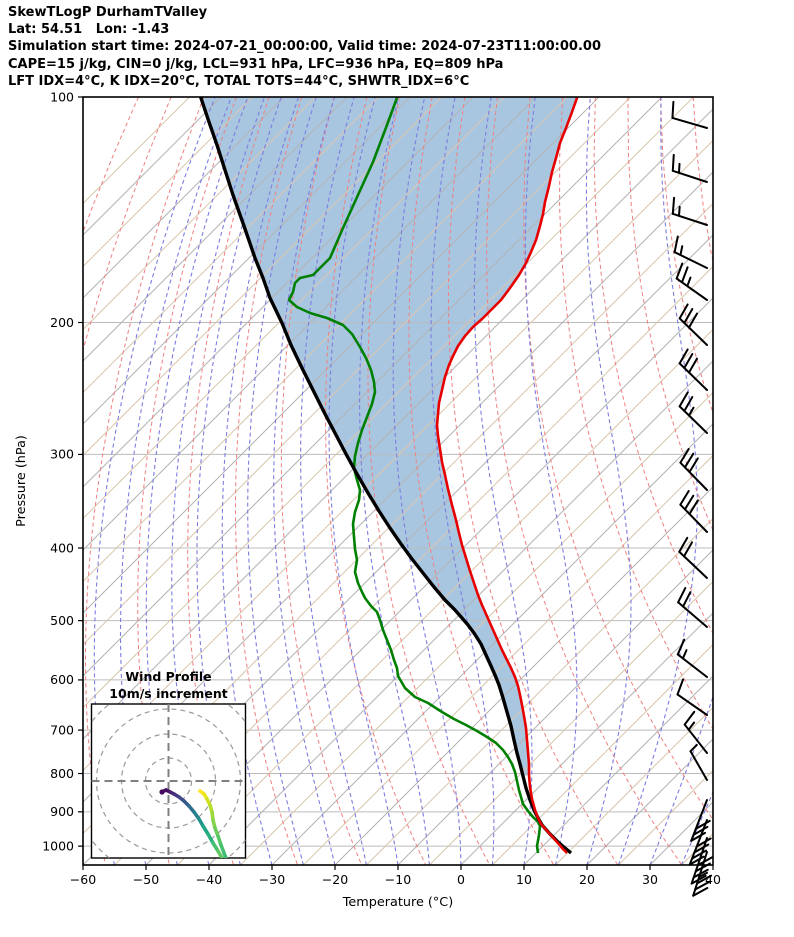 The height and width of the screenshot is (937, 794). Describe the element at coordinates (62, 96) in the screenshot. I see `pressure-tick-label: 100` at that location.